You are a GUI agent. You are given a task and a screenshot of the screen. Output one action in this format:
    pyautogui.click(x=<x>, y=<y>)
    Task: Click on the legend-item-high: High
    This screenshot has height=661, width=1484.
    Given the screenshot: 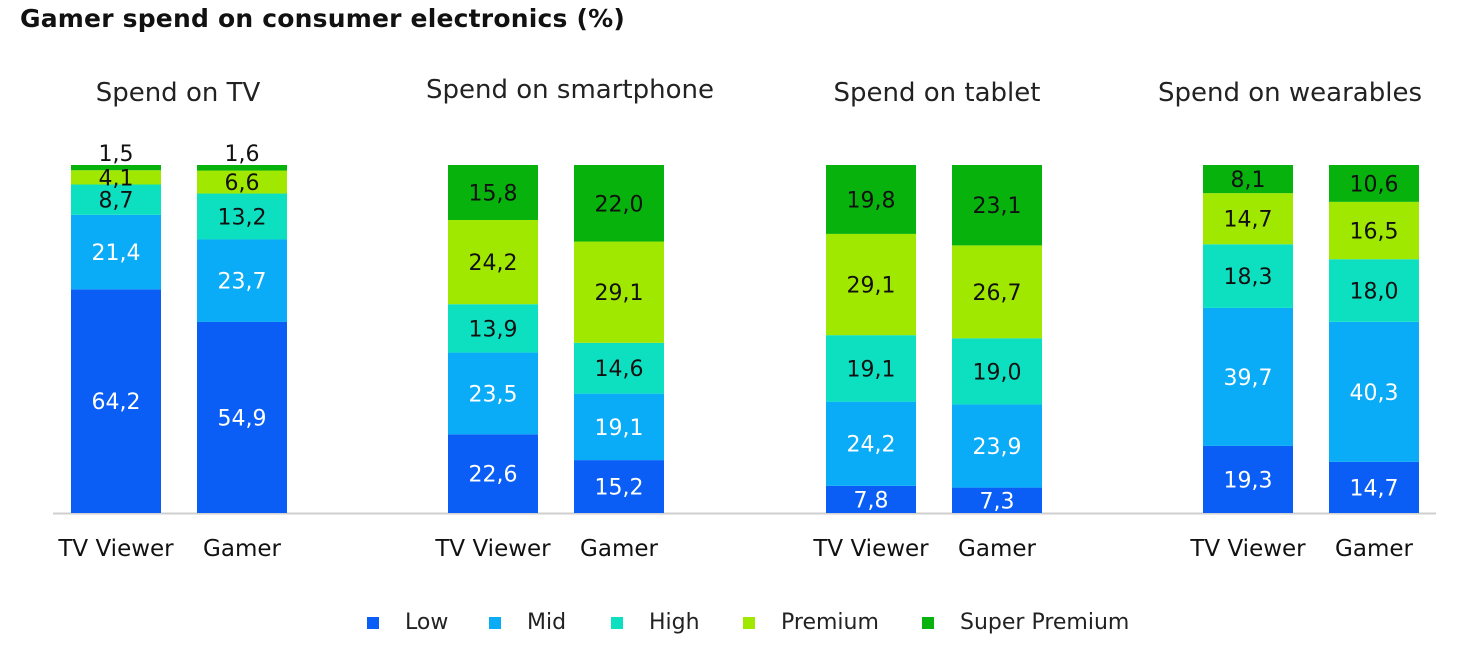 What is the action you would take?
    pyautogui.click(x=655, y=622)
    